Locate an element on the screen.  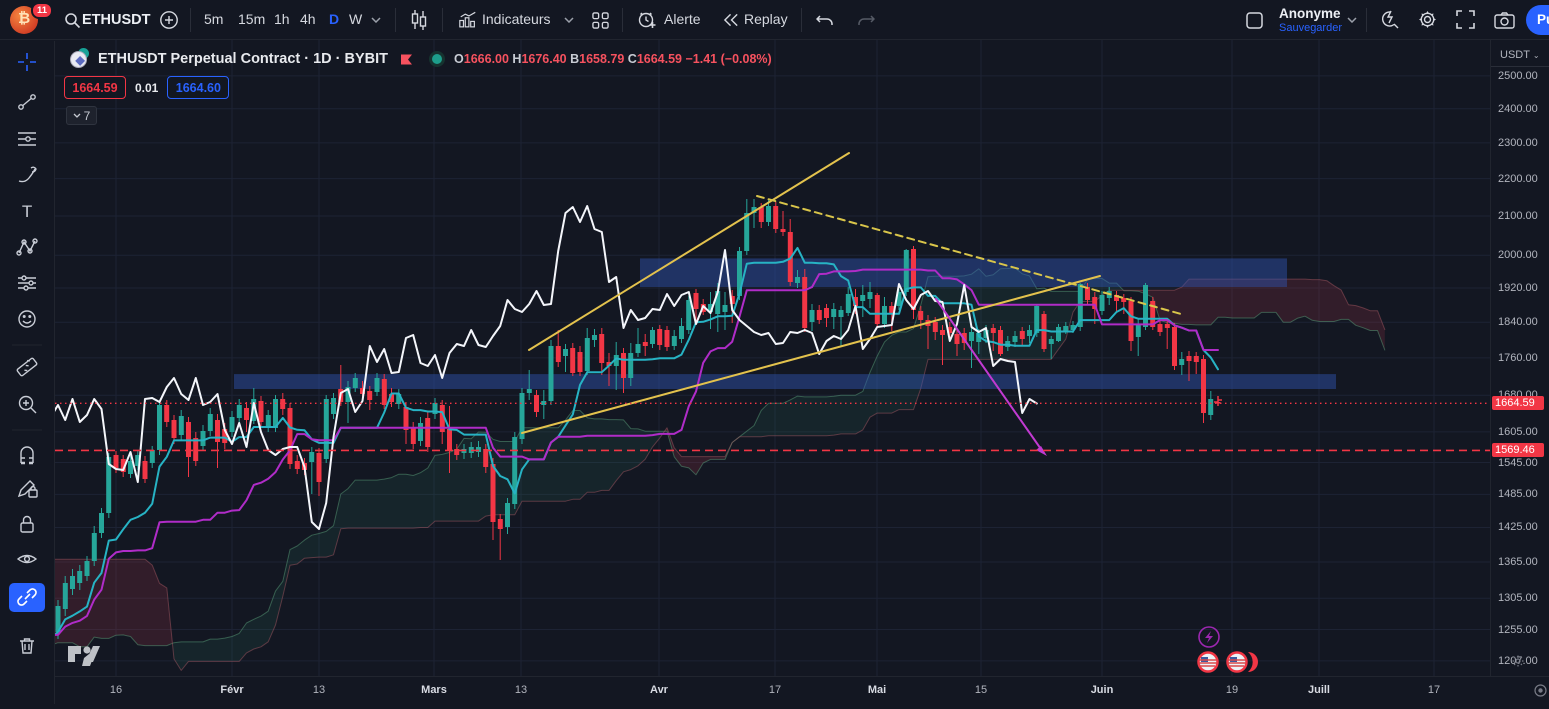
svg-text: T is located at coordinates (27, 211).